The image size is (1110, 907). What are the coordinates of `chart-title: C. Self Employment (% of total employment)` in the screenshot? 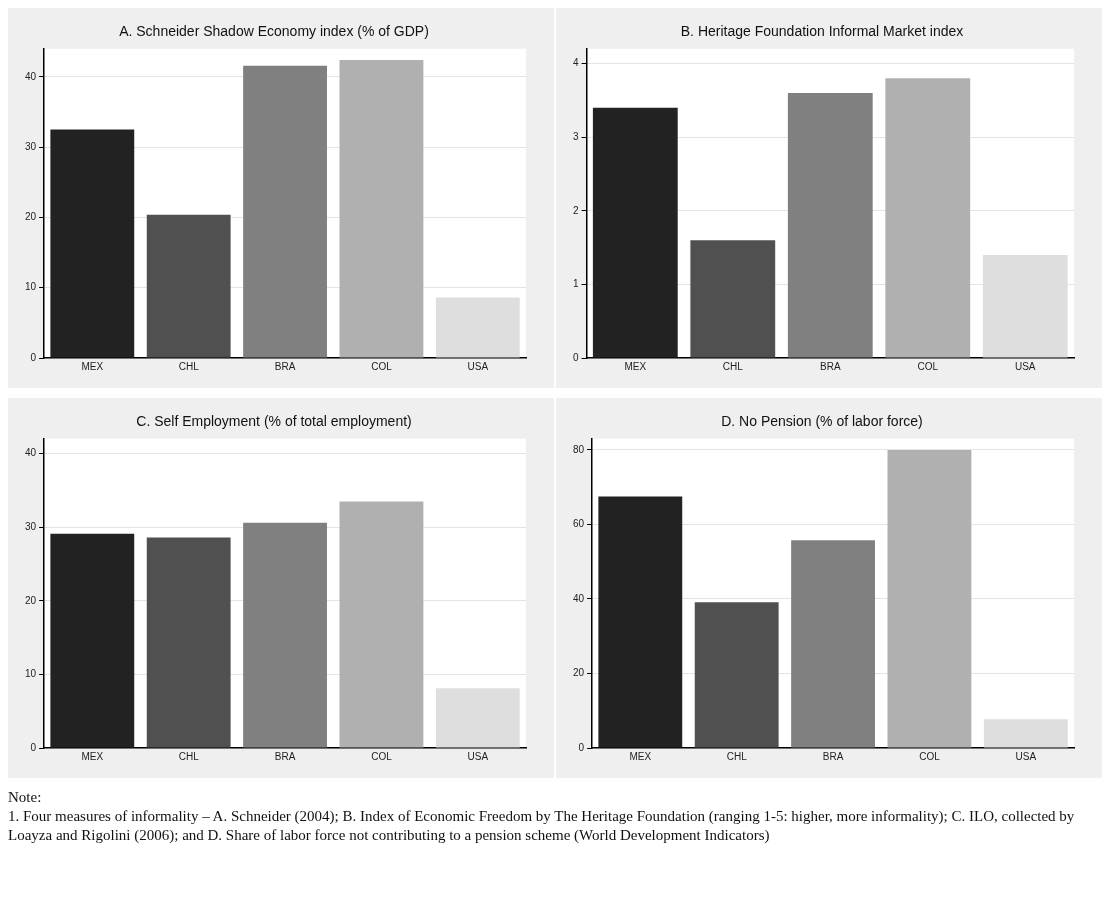 It's located at (274, 421).